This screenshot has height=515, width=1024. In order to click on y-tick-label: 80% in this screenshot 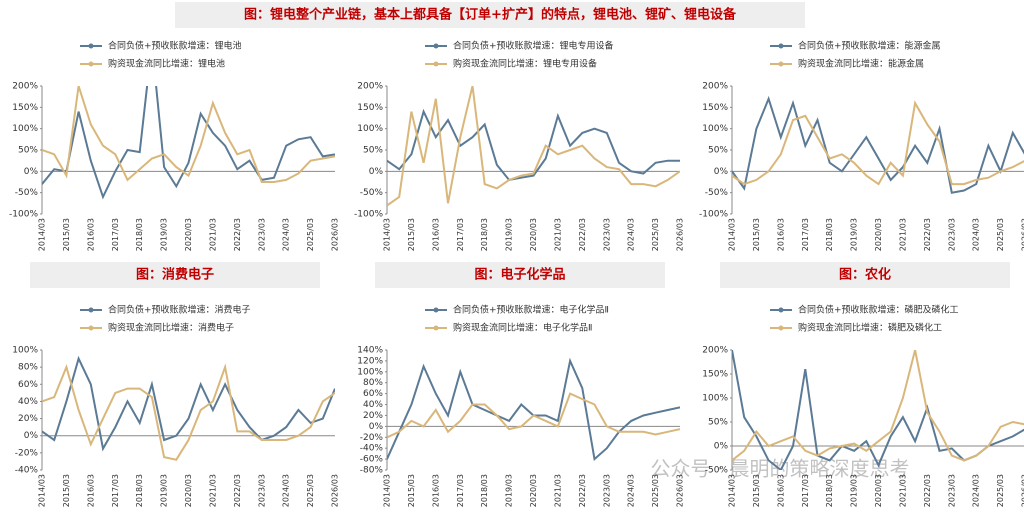, I will do `click(28, 368)`.